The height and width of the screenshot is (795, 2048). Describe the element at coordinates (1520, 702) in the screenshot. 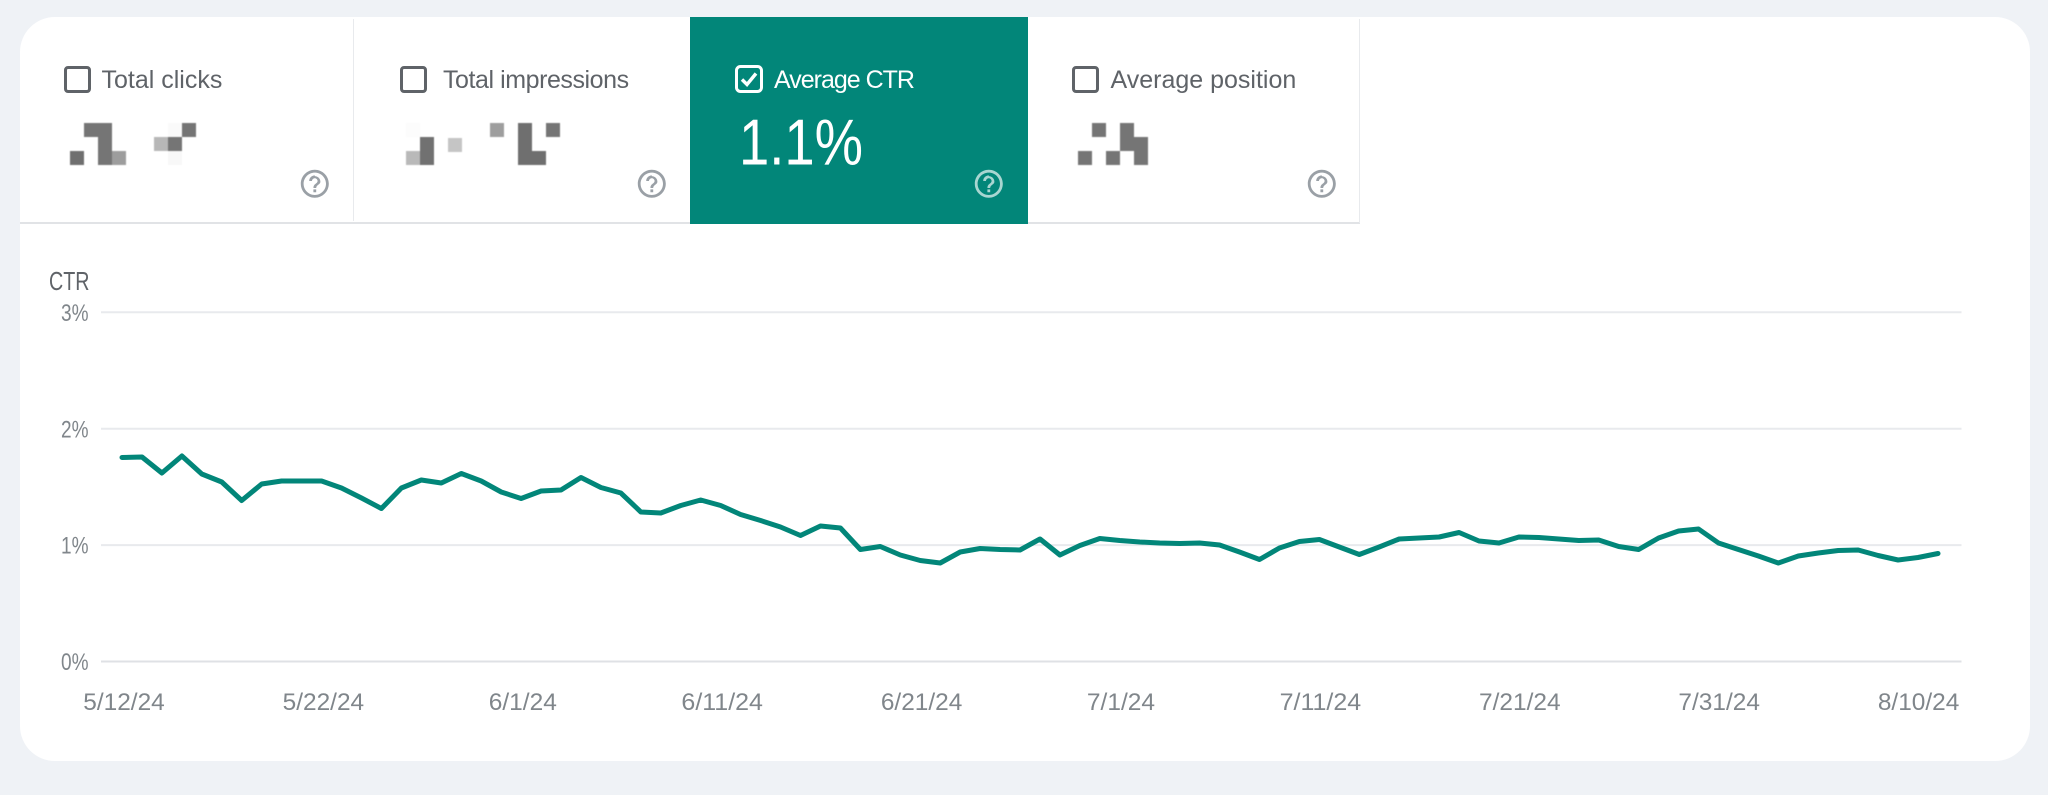

I see `svg-text: 7/21/24` at that location.